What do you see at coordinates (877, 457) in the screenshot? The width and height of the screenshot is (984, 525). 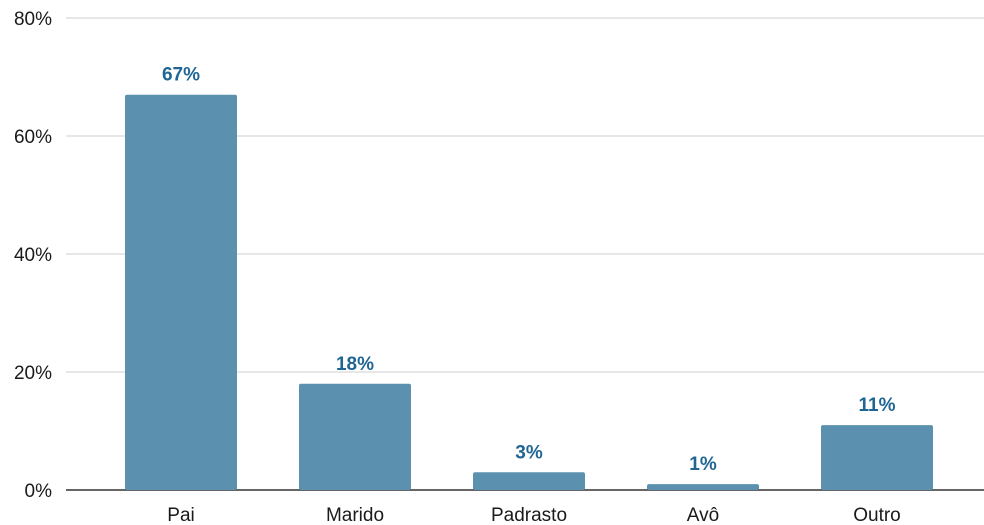 I see `bar-outro` at bounding box center [877, 457].